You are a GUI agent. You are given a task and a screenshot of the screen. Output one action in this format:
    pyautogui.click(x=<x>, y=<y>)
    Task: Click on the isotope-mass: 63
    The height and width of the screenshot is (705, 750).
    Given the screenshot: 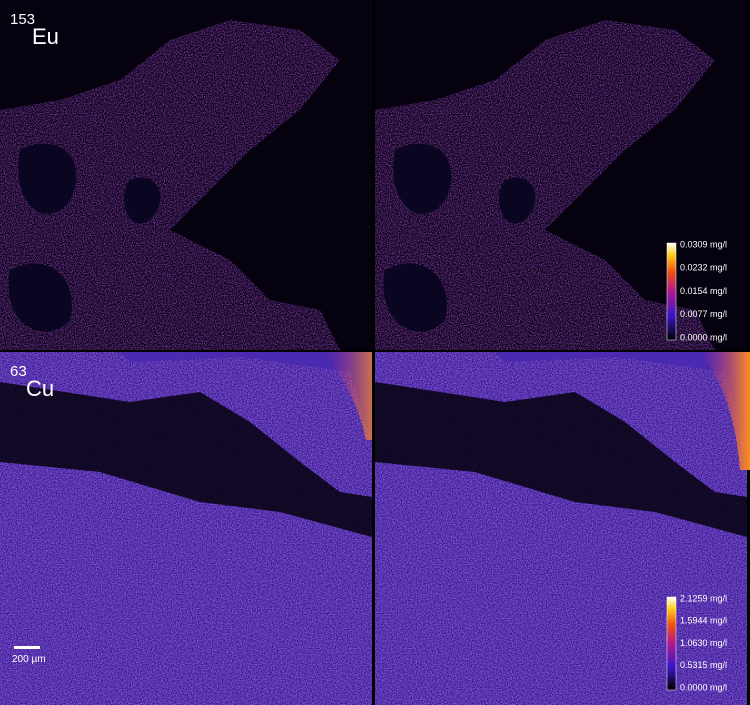 What is the action you would take?
    pyautogui.click(x=18, y=371)
    